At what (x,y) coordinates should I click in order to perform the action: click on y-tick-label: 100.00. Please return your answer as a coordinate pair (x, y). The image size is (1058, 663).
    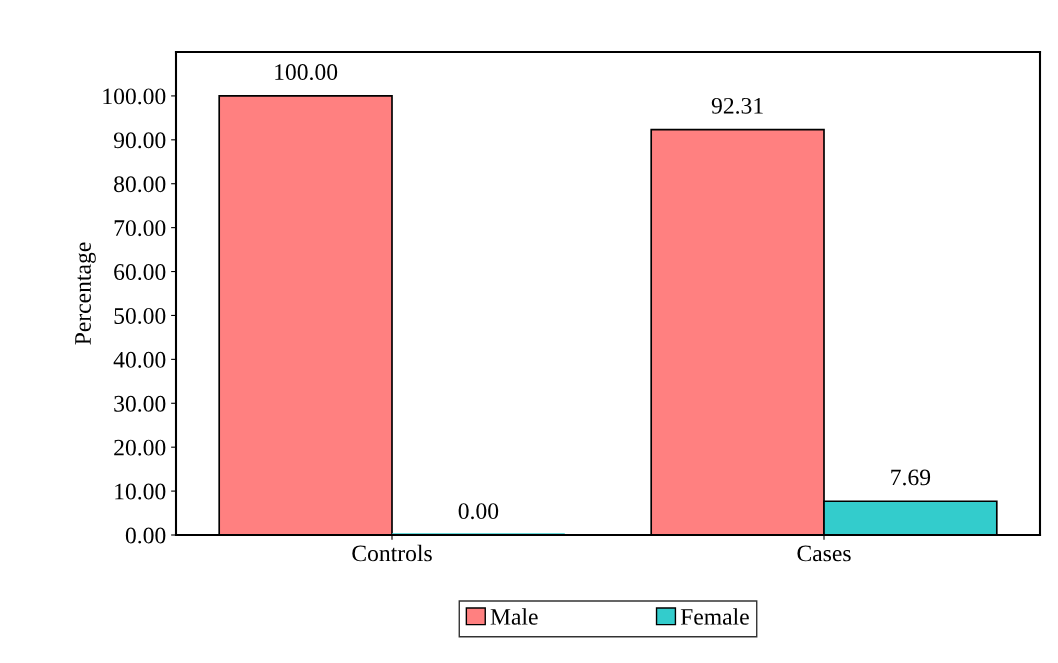
    Looking at the image, I should click on (134, 96).